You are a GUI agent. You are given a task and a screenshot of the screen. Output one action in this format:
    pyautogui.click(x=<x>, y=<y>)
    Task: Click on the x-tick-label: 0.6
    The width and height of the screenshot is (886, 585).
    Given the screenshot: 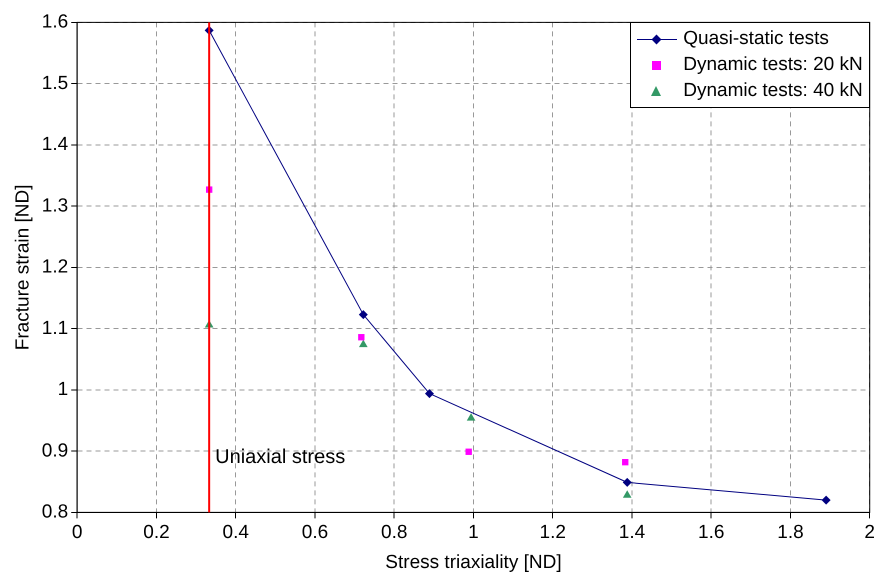 What is the action you would take?
    pyautogui.click(x=315, y=533)
    